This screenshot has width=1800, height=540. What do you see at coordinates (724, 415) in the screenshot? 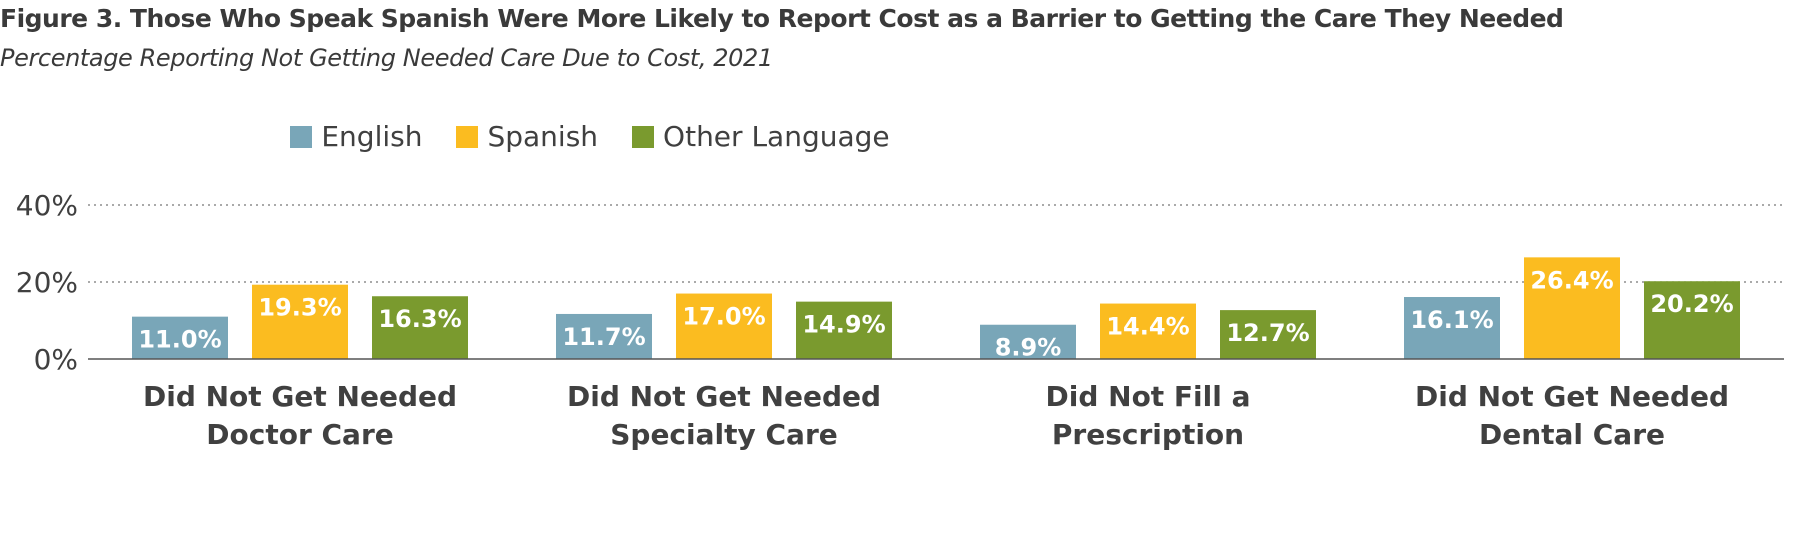
I see `x-tick-label: Did Not Get Needed Specialty Care` at bounding box center [724, 415].